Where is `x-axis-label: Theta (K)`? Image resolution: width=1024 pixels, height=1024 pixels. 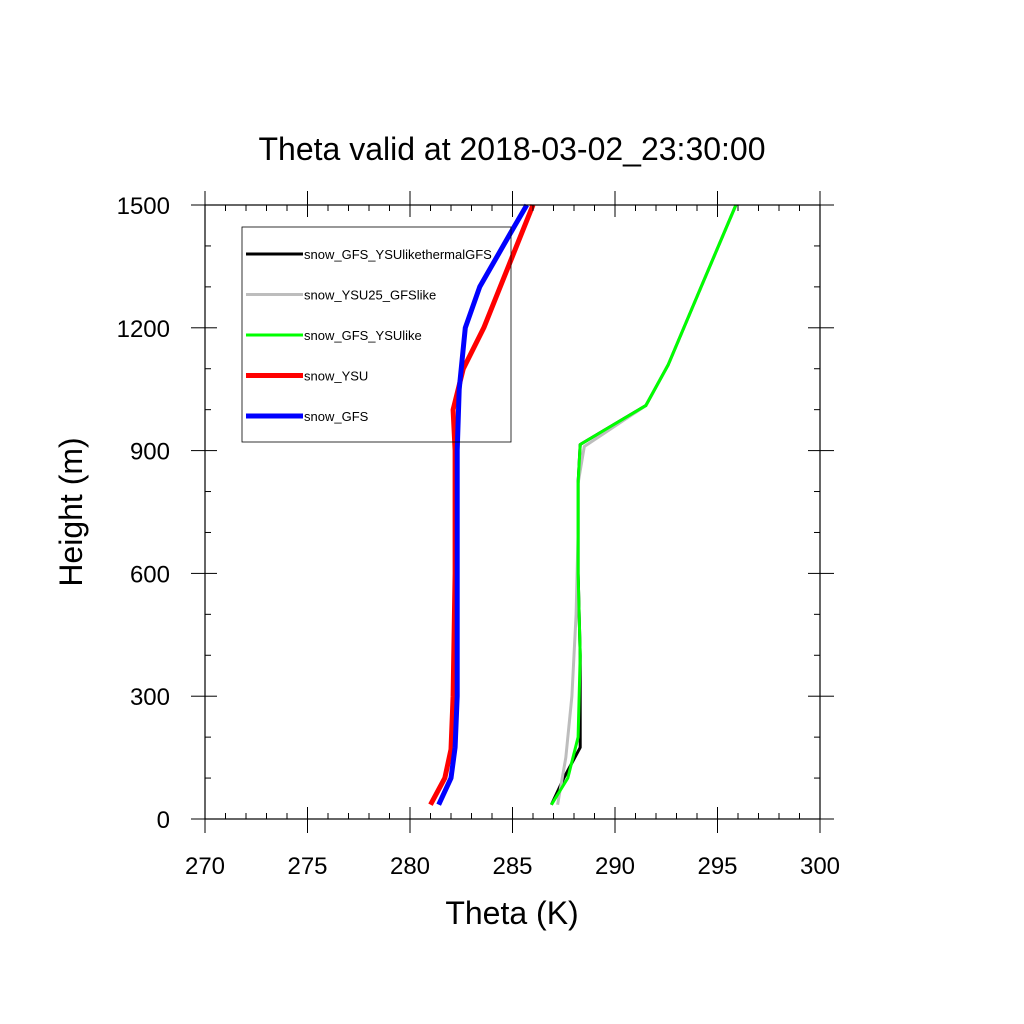
x-axis-label: Theta (K) is located at coordinates (511, 913).